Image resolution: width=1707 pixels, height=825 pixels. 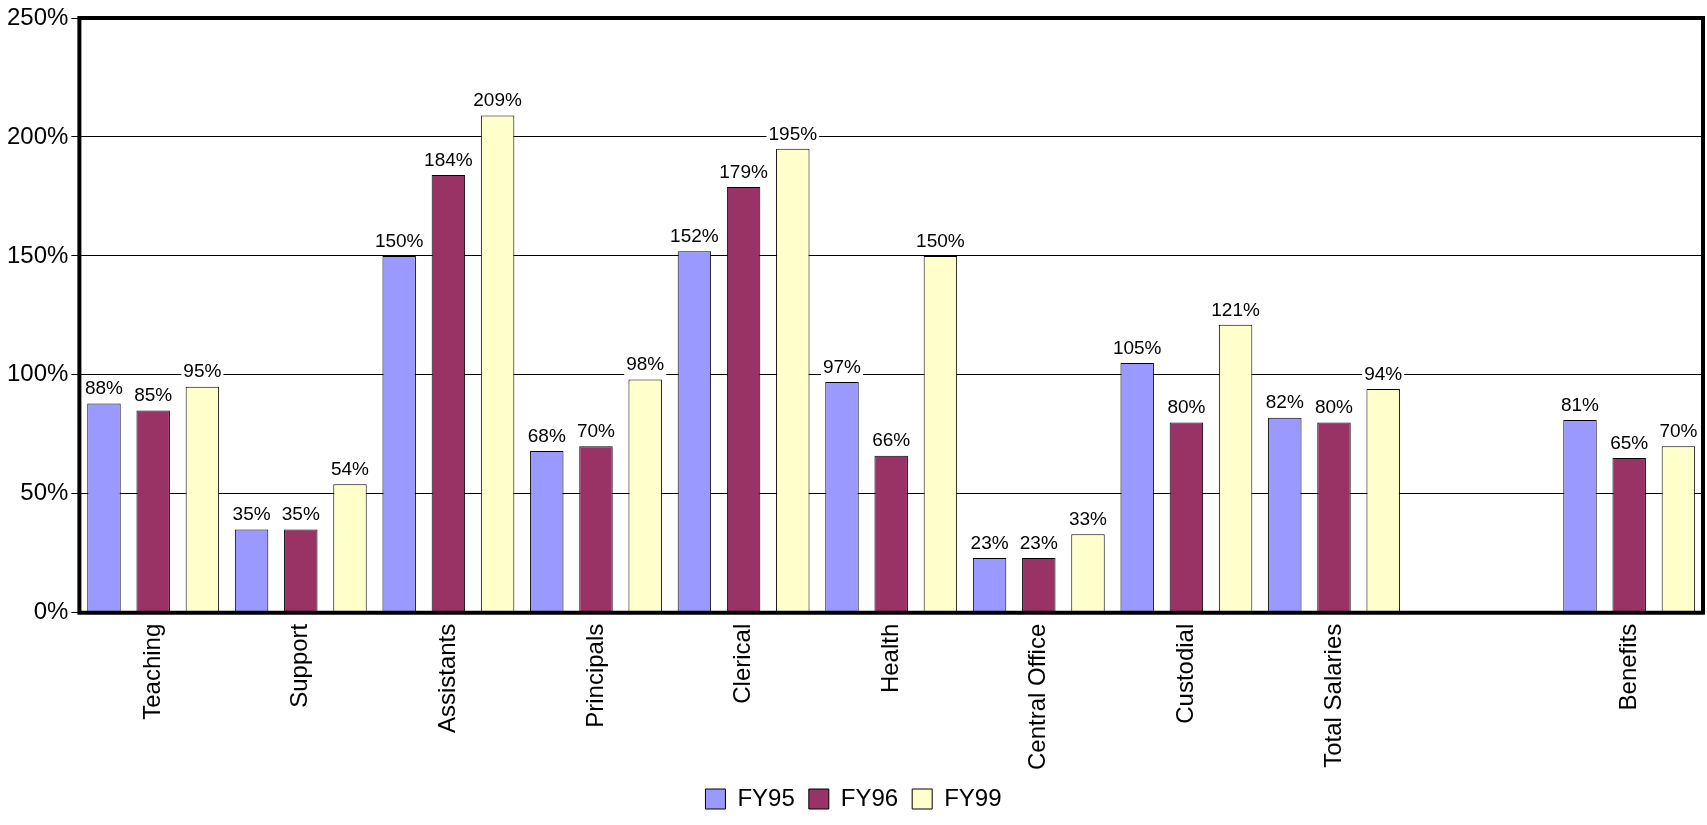 What do you see at coordinates (37, 254) in the screenshot?
I see `y-tick-label: 150%` at bounding box center [37, 254].